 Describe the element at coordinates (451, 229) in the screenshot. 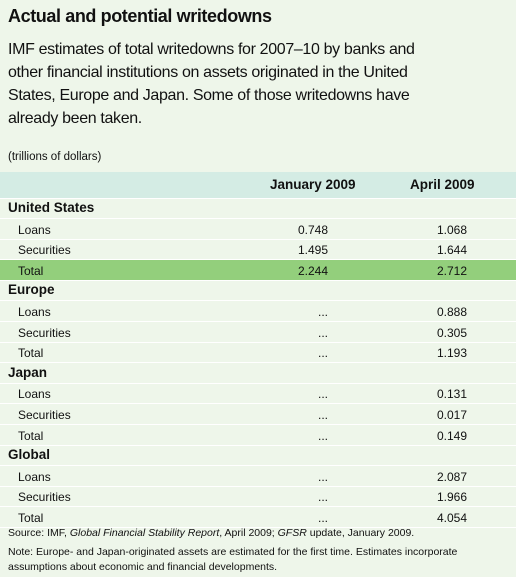

I see `cell: 1.068` at that location.